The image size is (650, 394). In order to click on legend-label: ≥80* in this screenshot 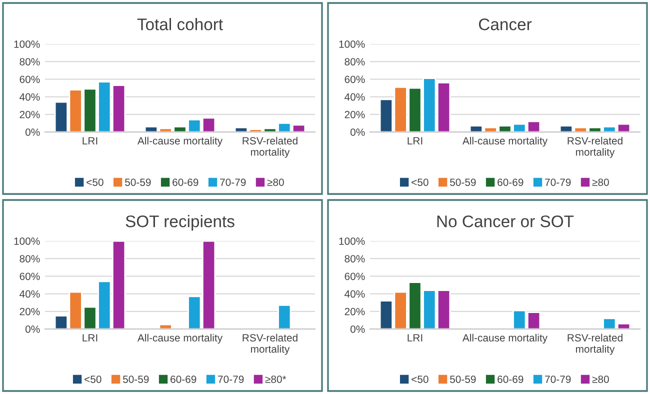, I will do `click(275, 379)`.